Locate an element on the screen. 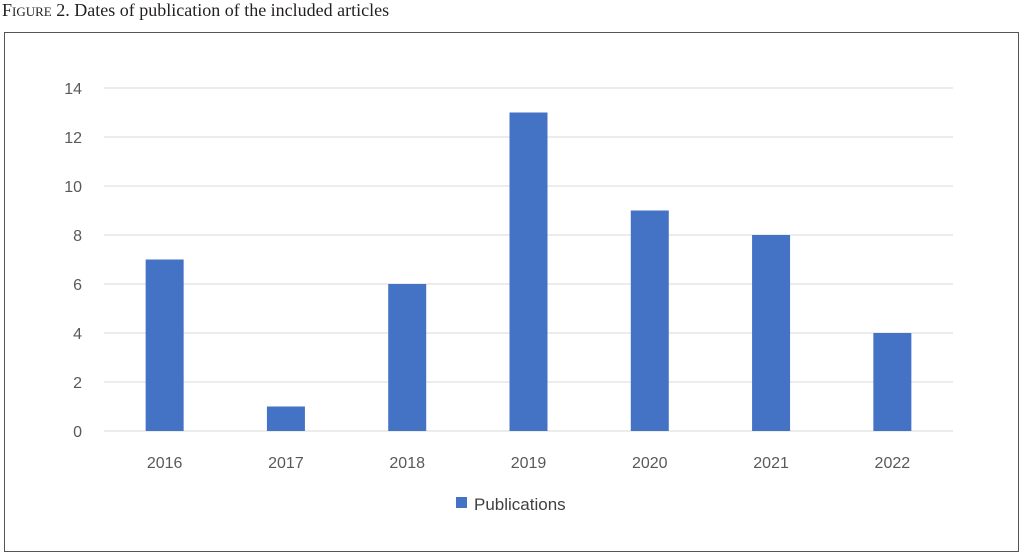  y-tick-label: 14 is located at coordinates (73, 89).